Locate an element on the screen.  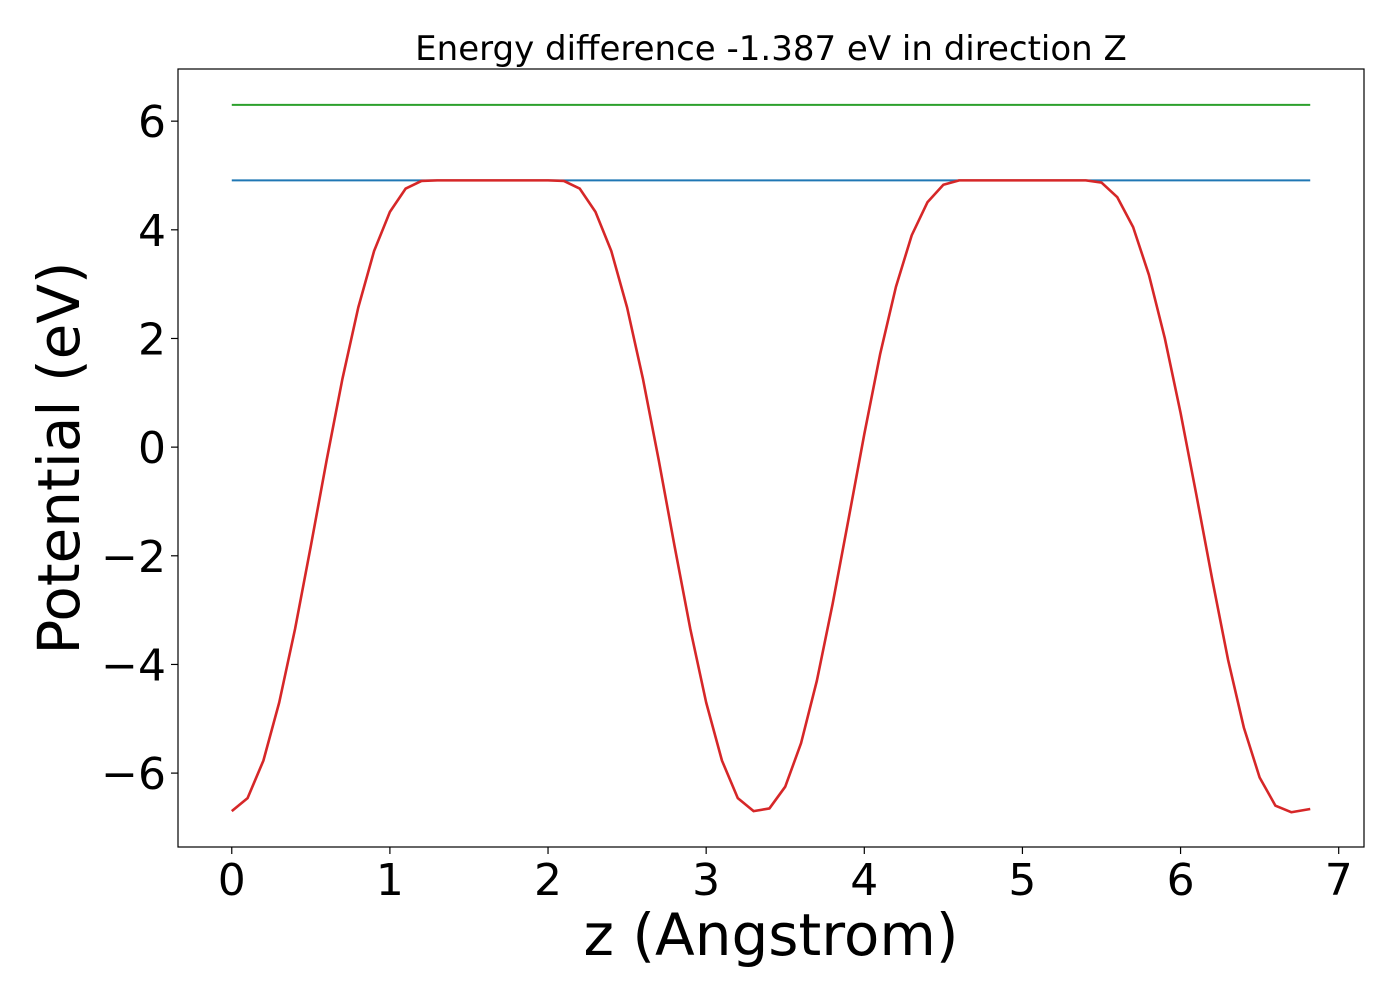
x-tick-label: 6 is located at coordinates (1181, 880).